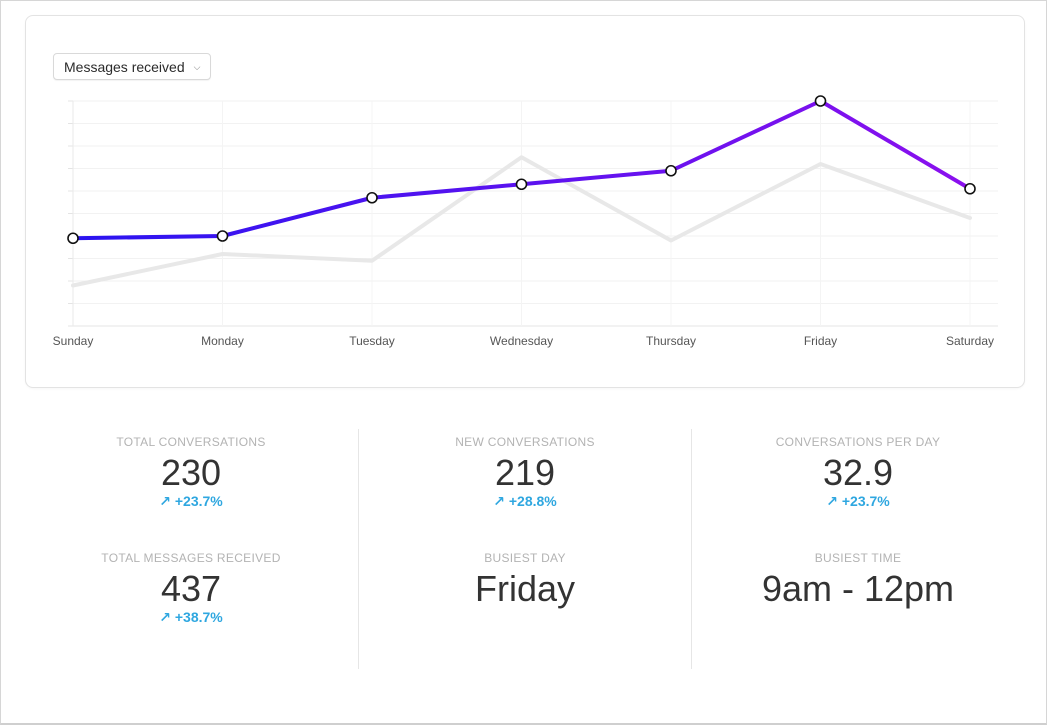 This screenshot has height=726, width=1047. I want to click on stat-label: BUSIEST DAY, so click(525, 558).